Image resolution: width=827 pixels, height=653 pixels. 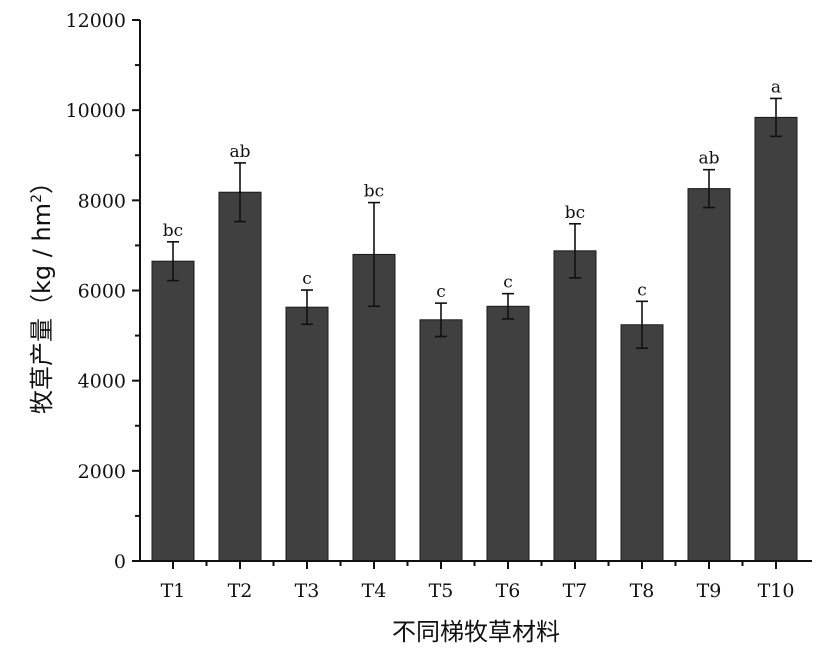 What do you see at coordinates (478, 581) in the screenshot?
I see `x-ticks-group: T1 T2 T3 T4 T5 T6 T7 T8 T9 T10` at bounding box center [478, 581].